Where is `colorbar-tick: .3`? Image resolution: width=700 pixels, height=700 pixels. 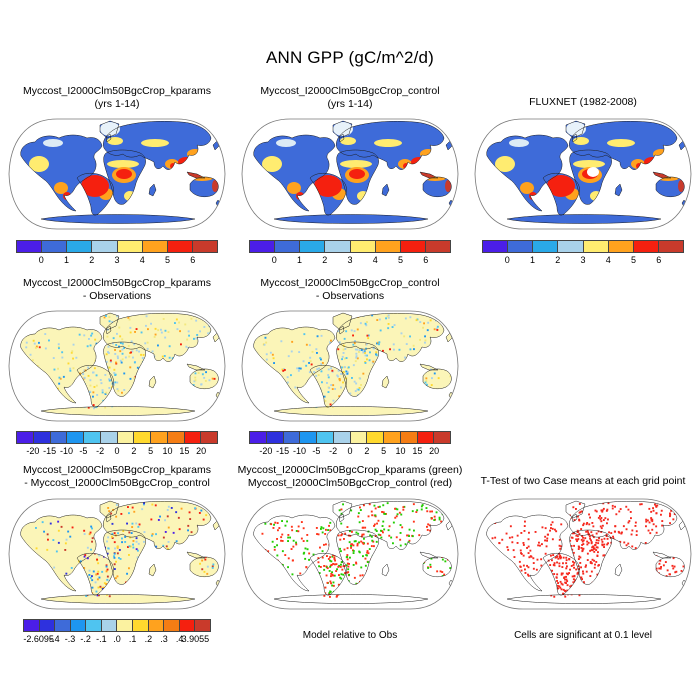
colorbar-tick: .3 is located at coordinates (164, 639).